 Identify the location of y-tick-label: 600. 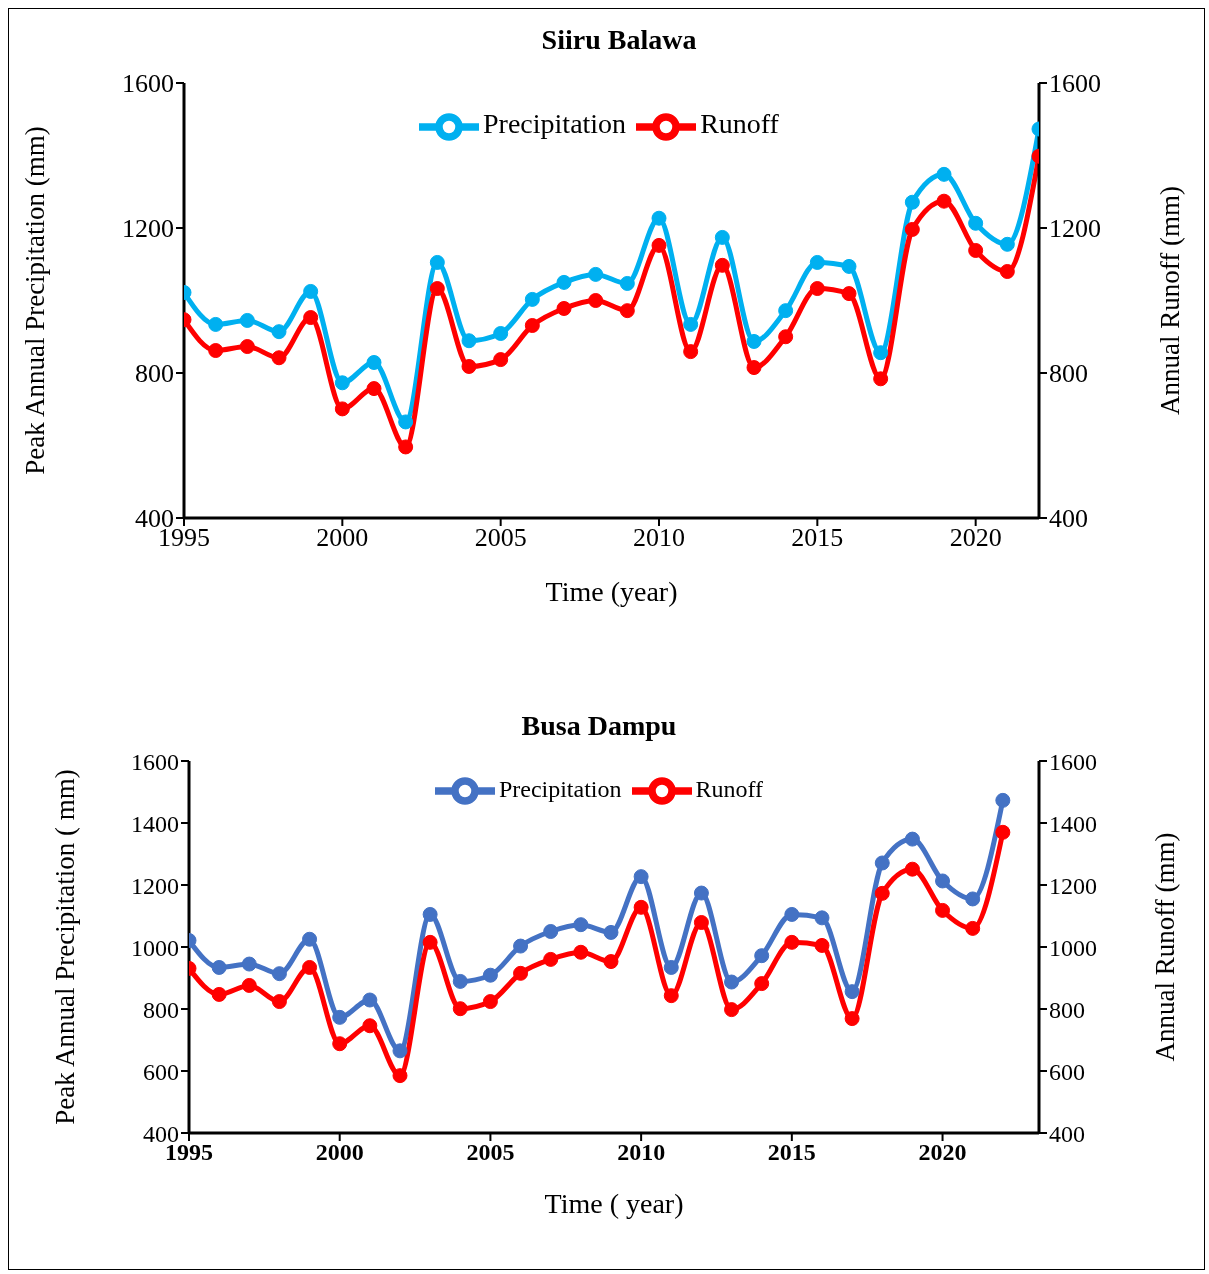
(161, 1071).